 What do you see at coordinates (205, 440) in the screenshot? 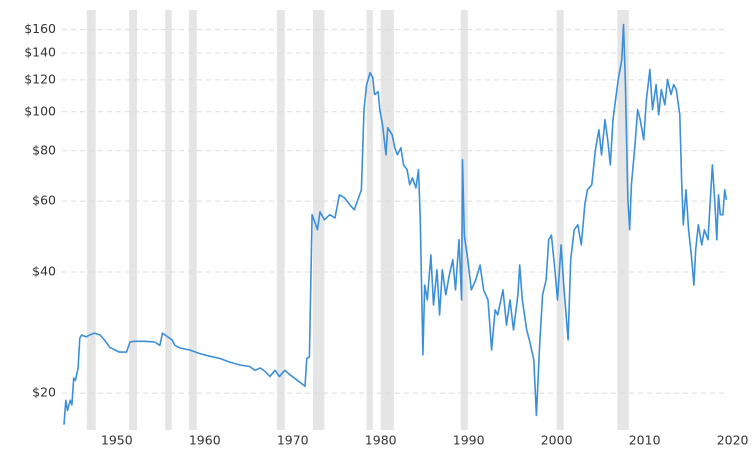
I see `x-tick-label: 1960` at bounding box center [205, 440].